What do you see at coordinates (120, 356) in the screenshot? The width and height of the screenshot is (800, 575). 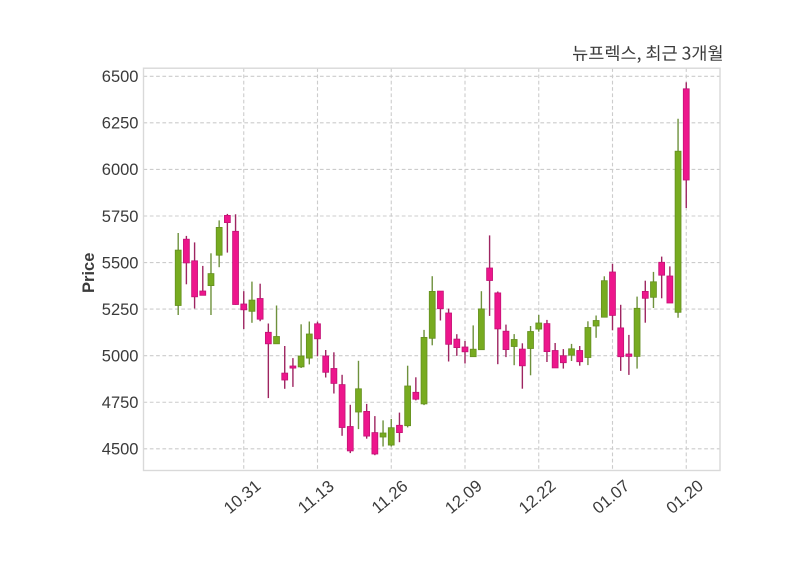 I see `svg-text: 5000` at bounding box center [120, 356].